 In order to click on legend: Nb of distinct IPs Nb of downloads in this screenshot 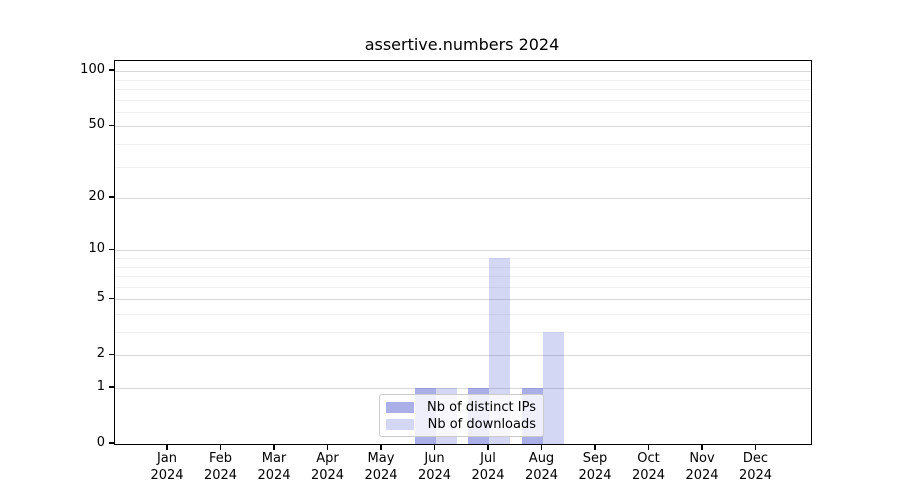, I will do `click(461, 415)`.